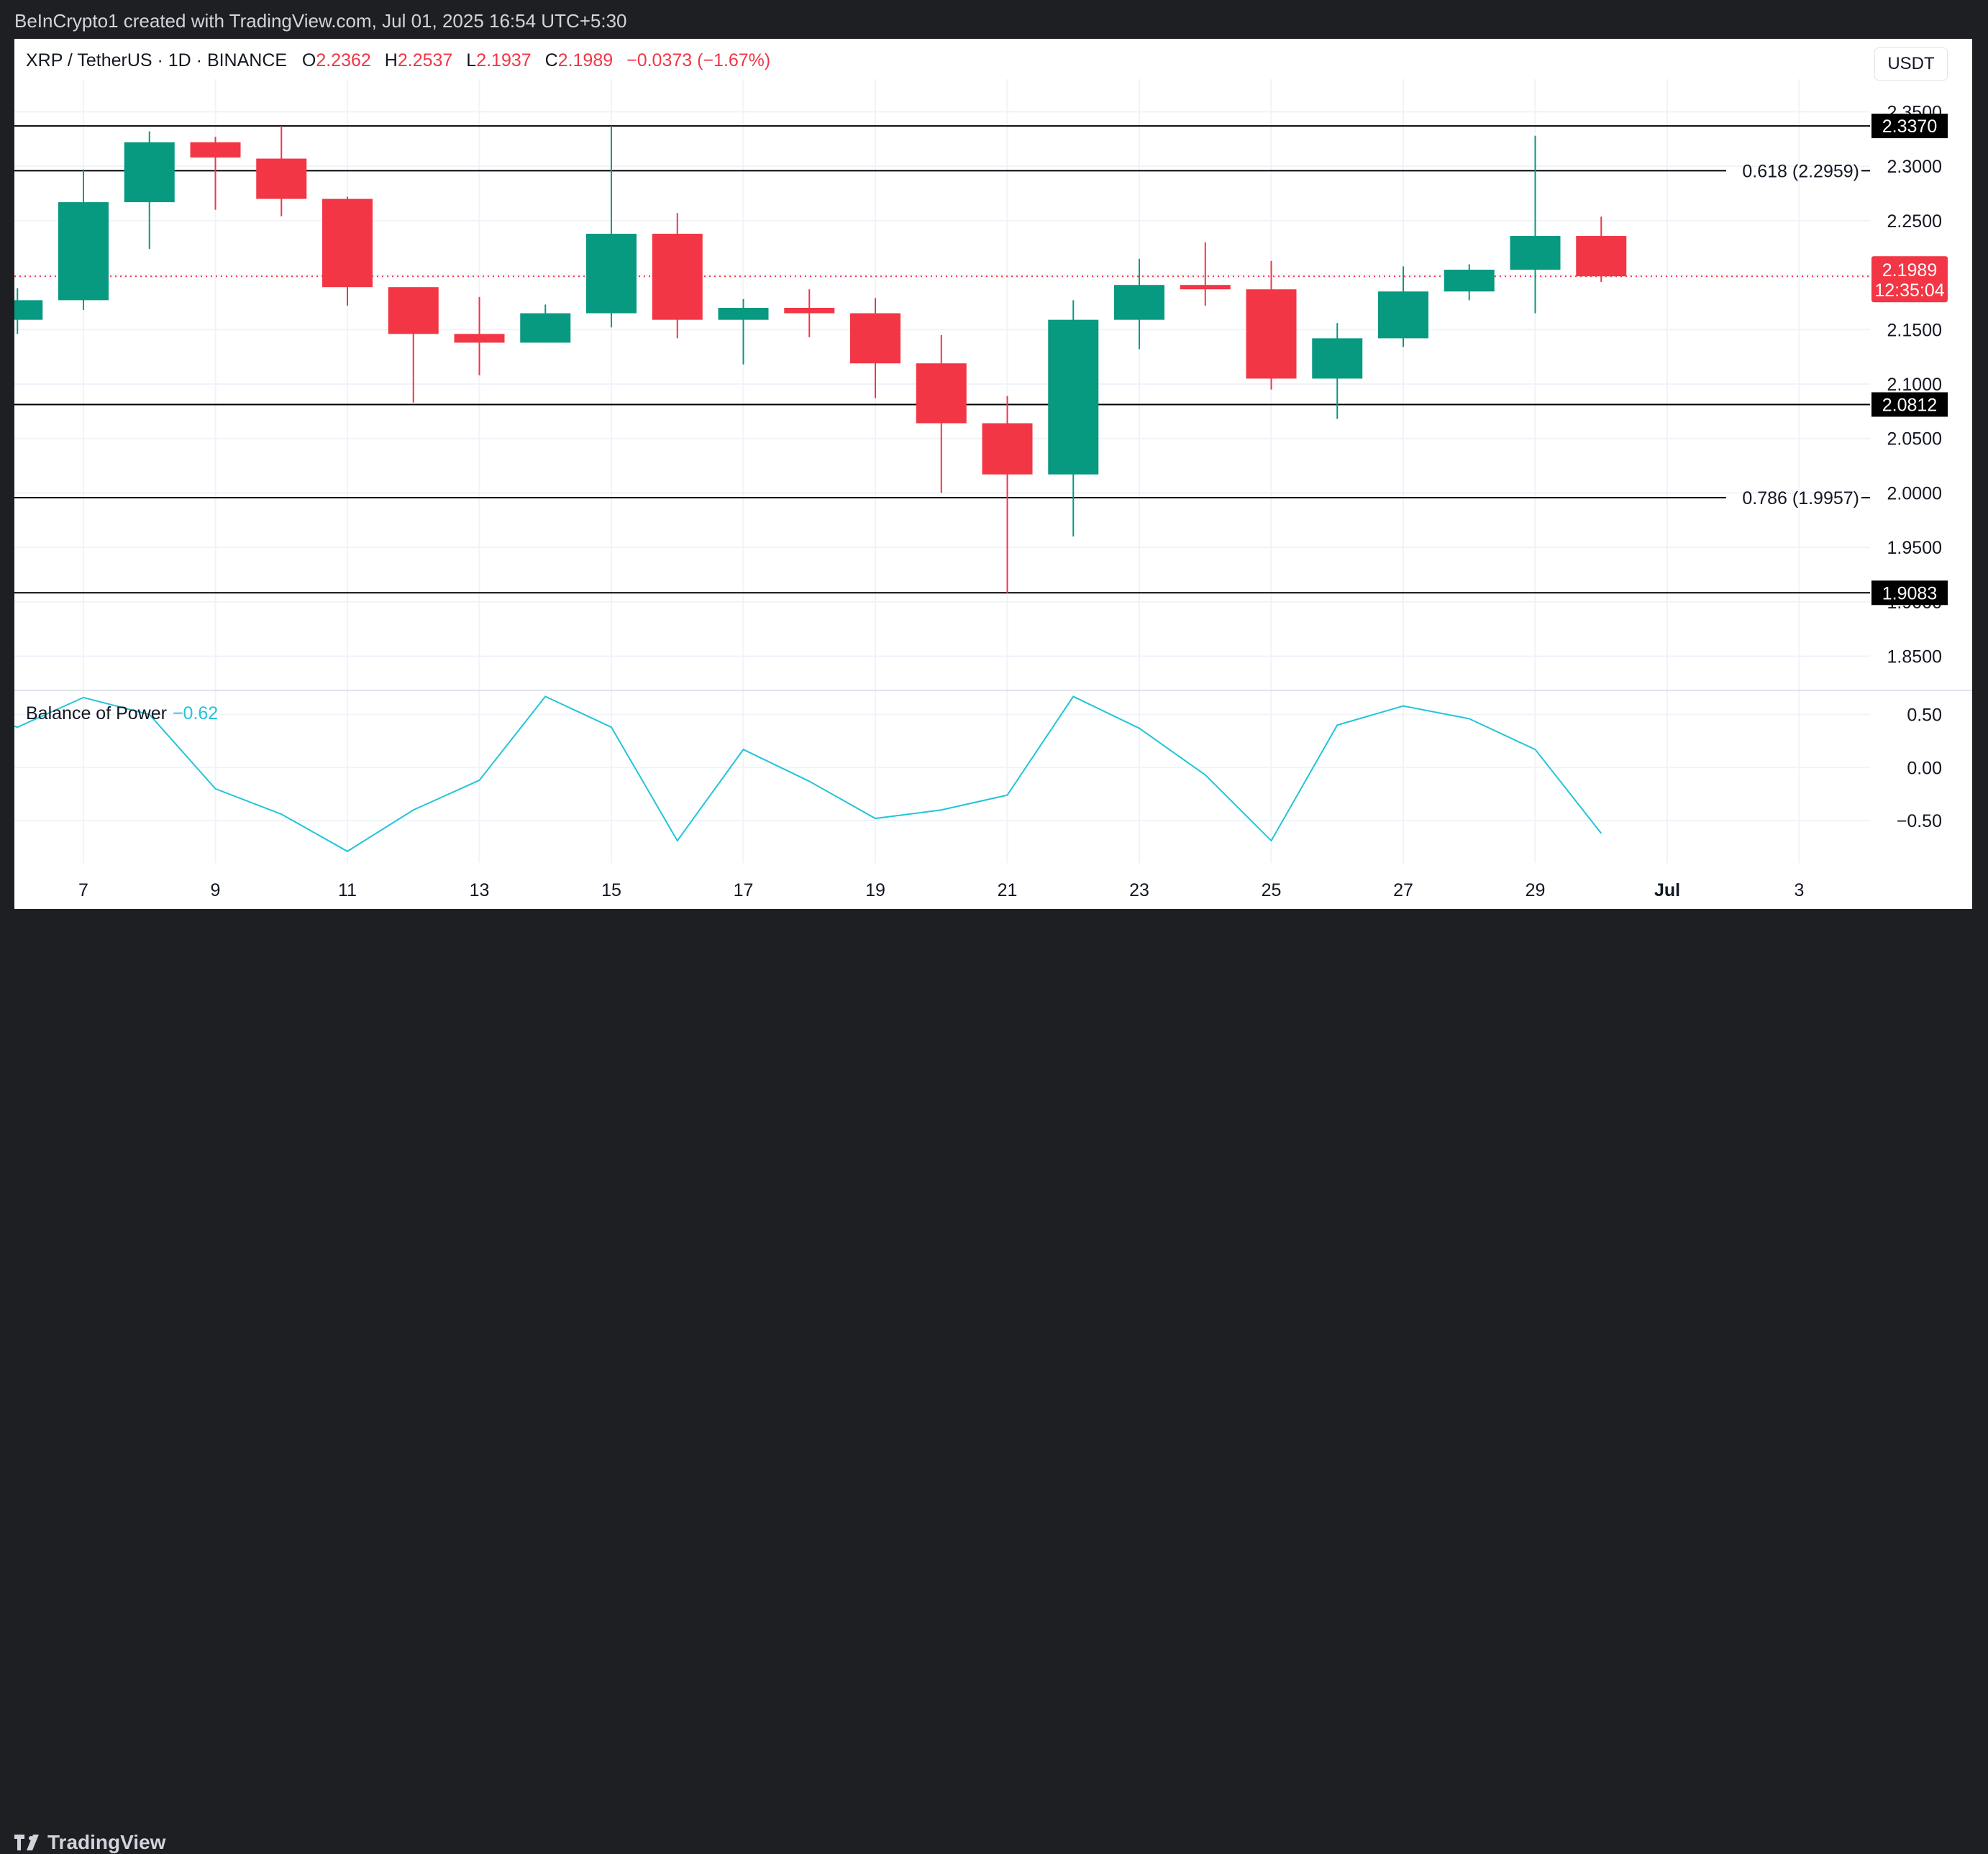  Describe the element at coordinates (343, 60) in the screenshot. I see `open-value: 2.2362` at that location.